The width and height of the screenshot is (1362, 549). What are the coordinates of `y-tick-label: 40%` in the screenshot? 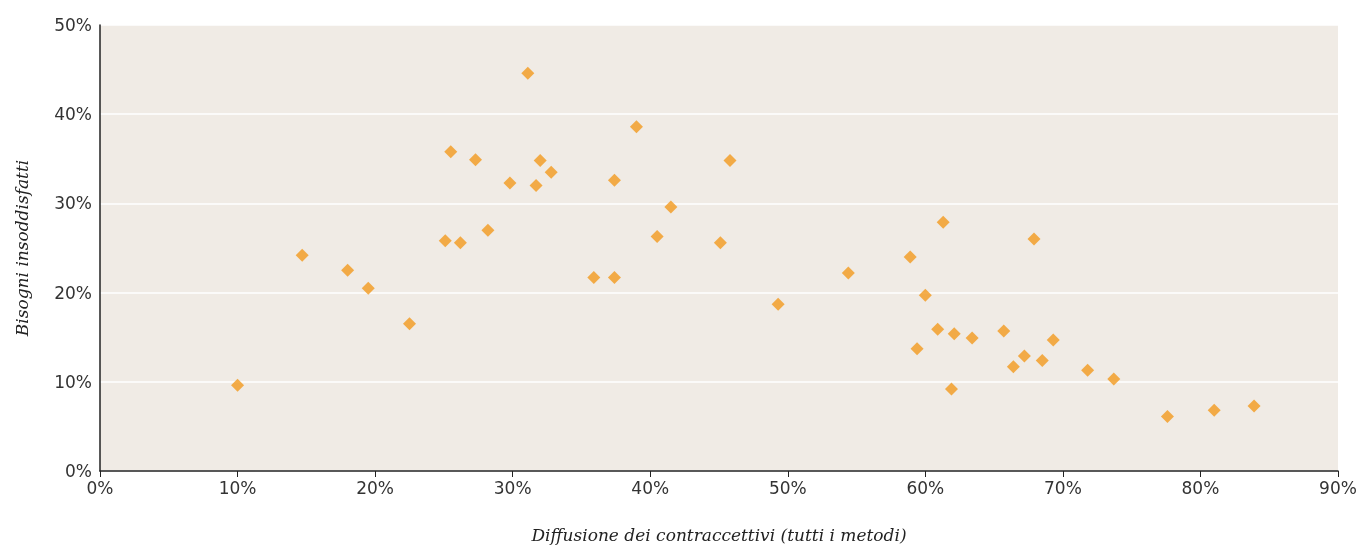 It's located at (73, 114).